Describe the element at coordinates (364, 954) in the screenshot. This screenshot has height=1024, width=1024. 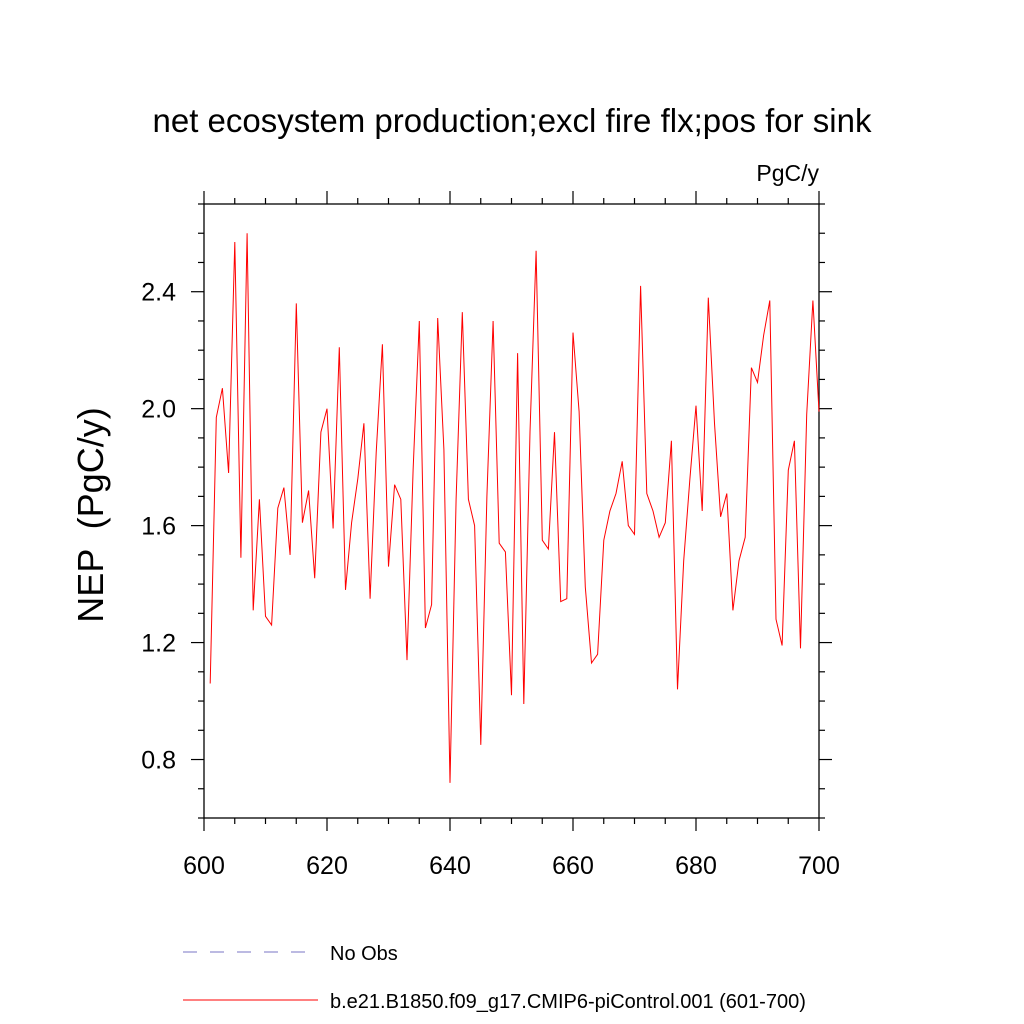
I see `legend-label: No Obs` at that location.